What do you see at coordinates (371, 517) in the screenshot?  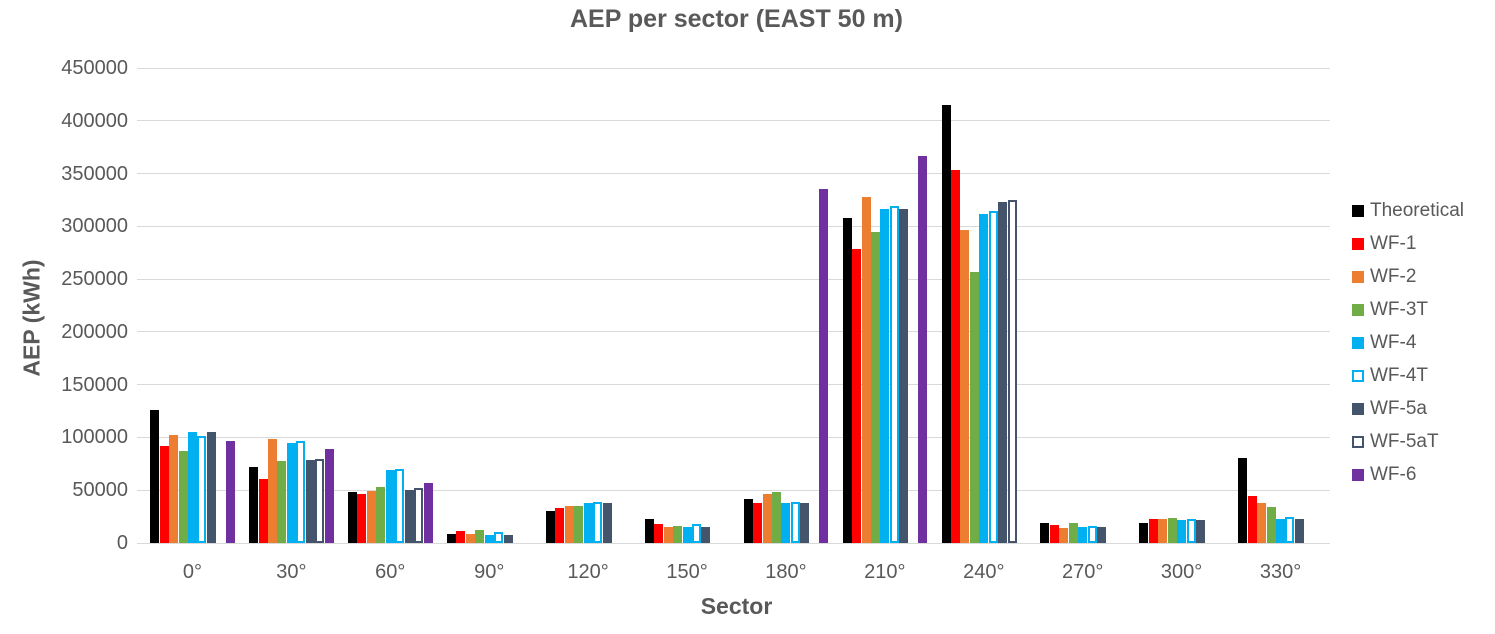 I see `bar-WF-2-60°` at bounding box center [371, 517].